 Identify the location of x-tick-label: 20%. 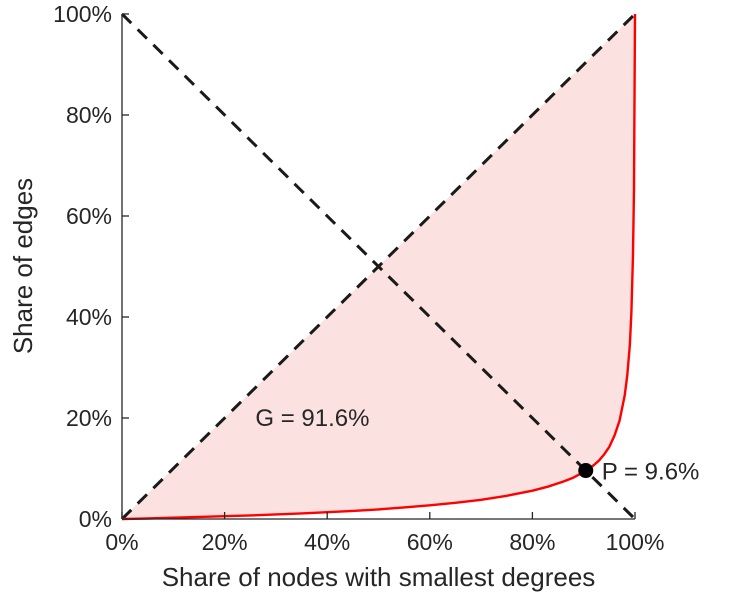
(225, 542).